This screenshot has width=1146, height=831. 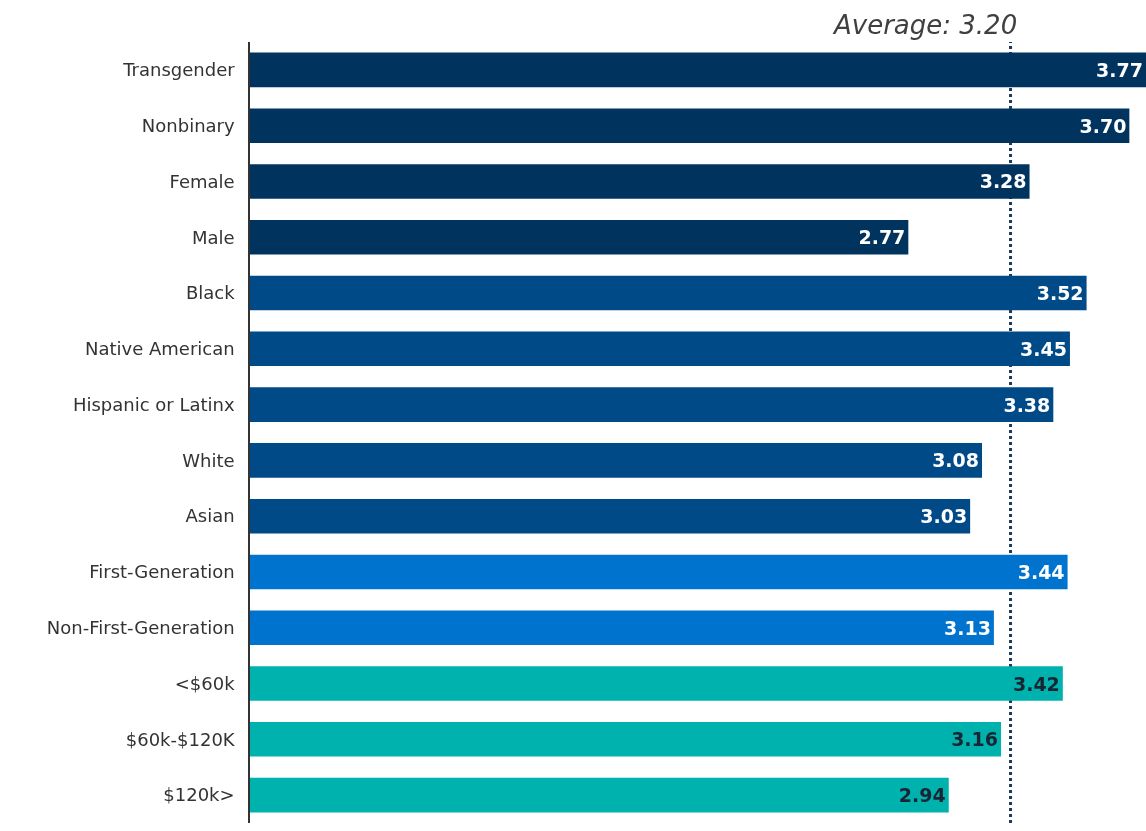 I want to click on data-label: 2.77, so click(x=882, y=237).